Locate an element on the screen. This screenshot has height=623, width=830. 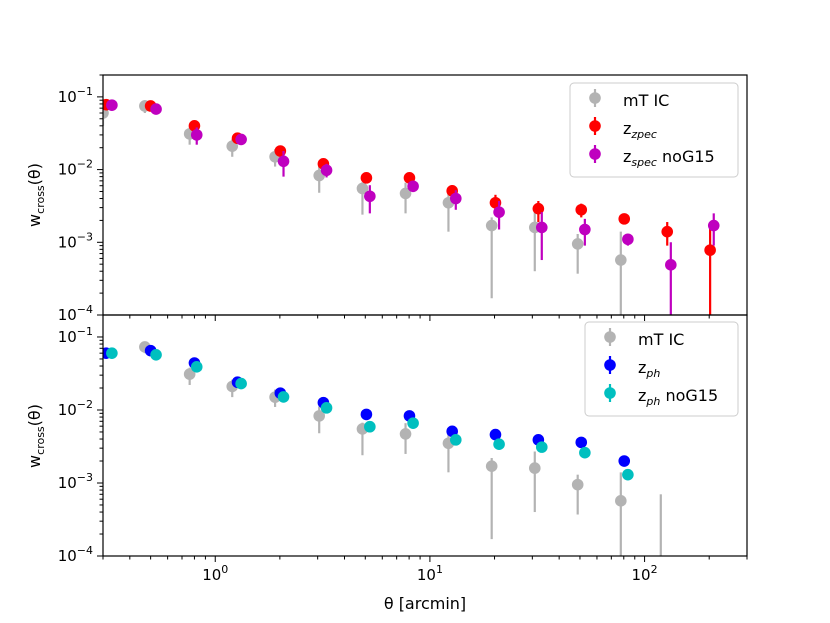
top-legend-label-2: zspec noG15 is located at coordinates (669, 158).